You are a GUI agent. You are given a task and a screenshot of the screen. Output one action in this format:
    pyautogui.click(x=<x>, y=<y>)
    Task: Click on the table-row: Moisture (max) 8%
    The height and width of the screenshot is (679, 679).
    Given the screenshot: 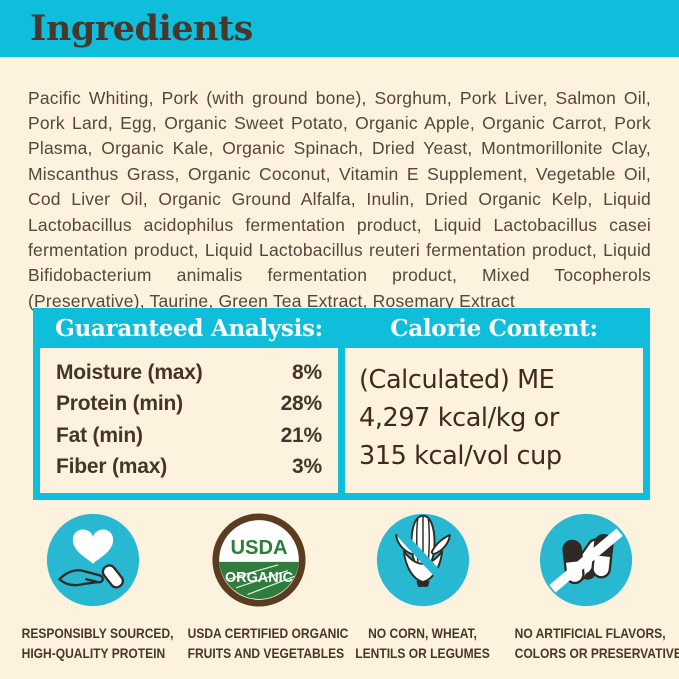 What is the action you would take?
    pyautogui.click(x=189, y=373)
    